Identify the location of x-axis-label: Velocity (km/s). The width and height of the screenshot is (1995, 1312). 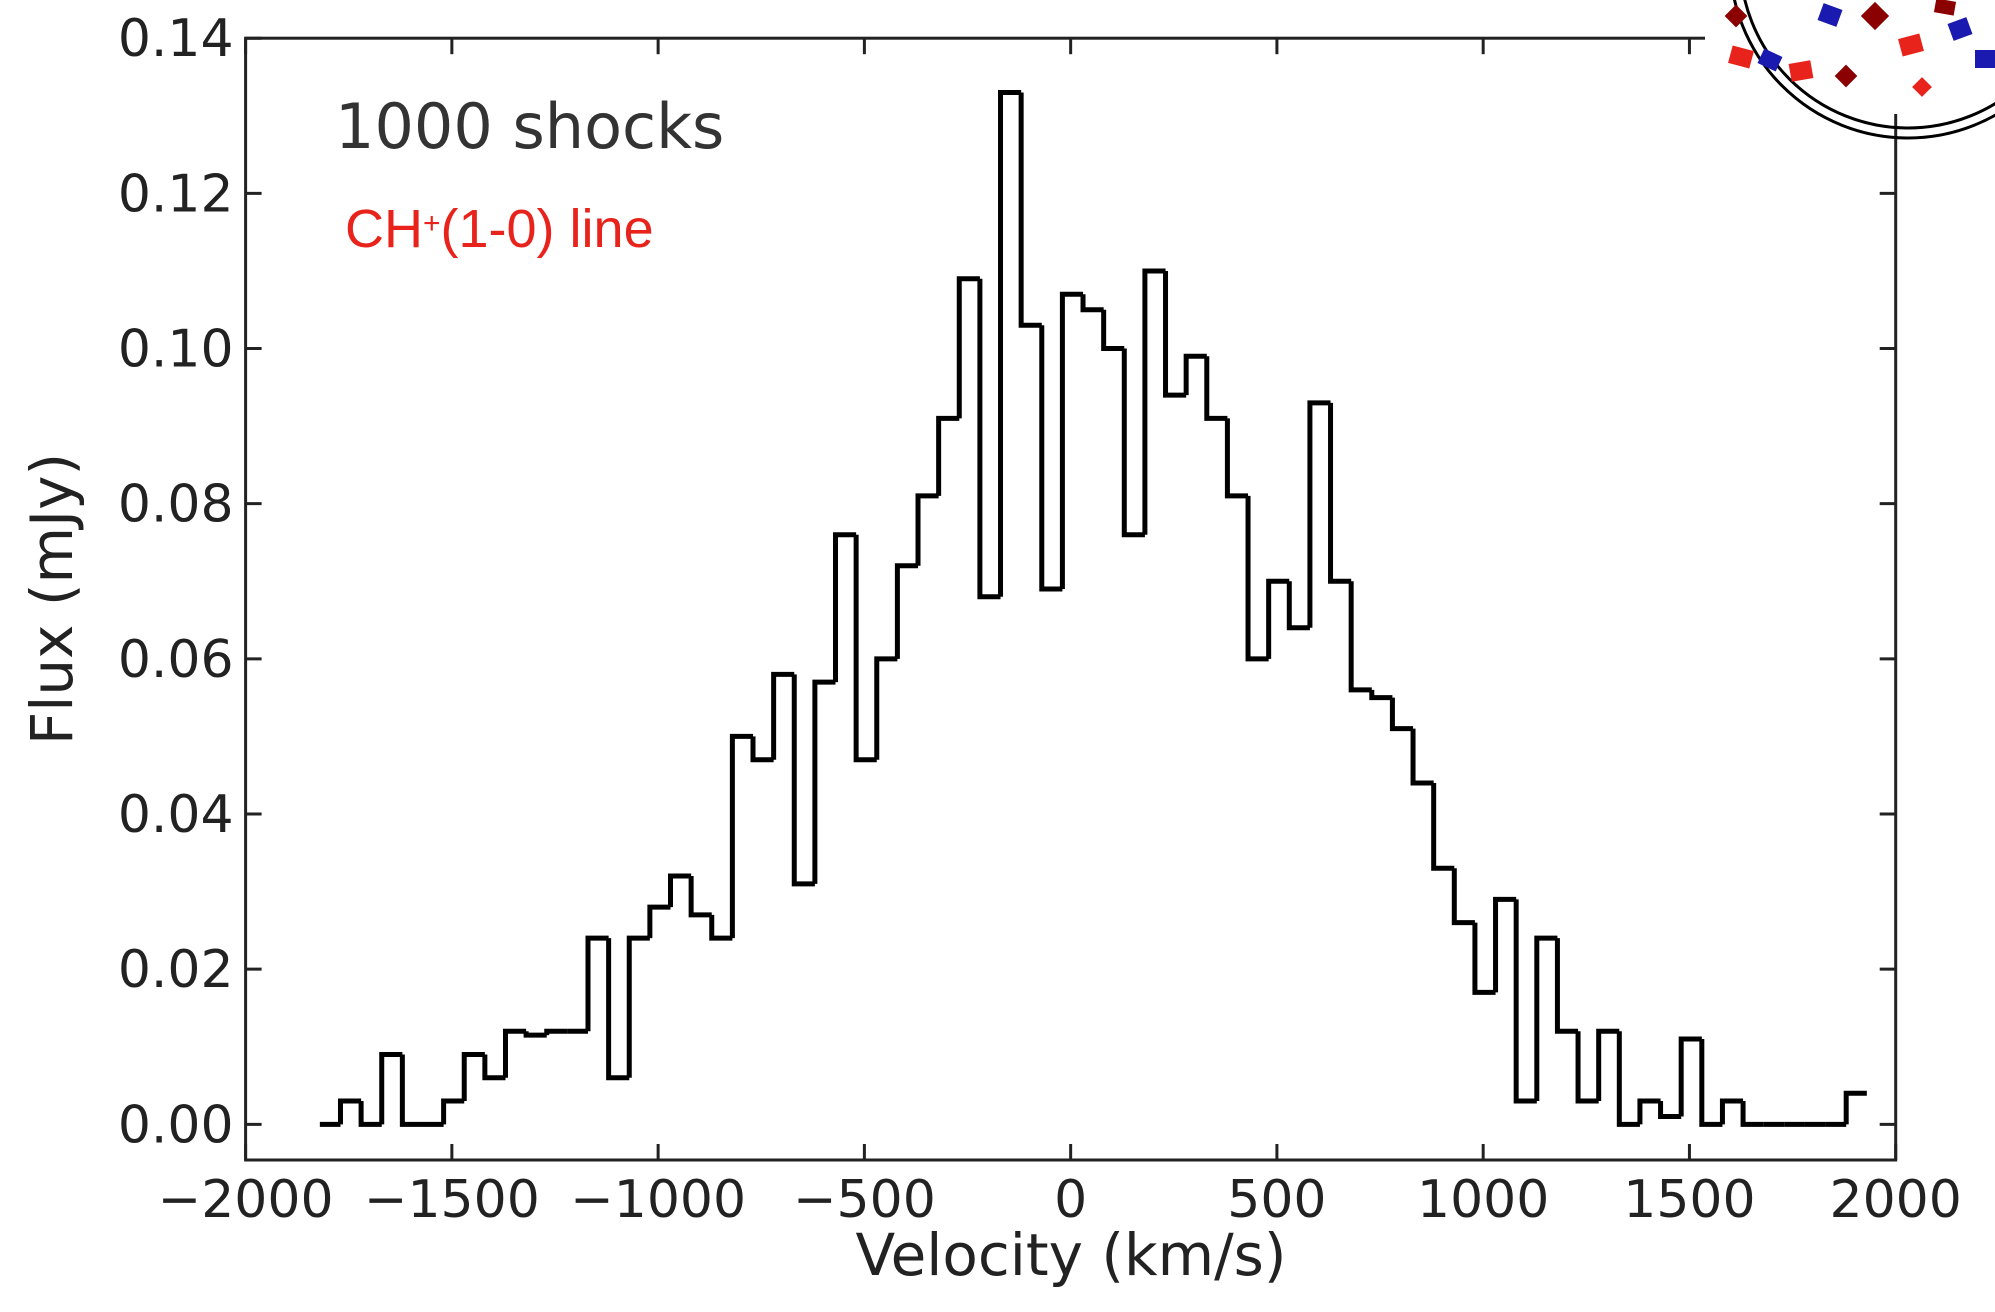
(1070, 1255).